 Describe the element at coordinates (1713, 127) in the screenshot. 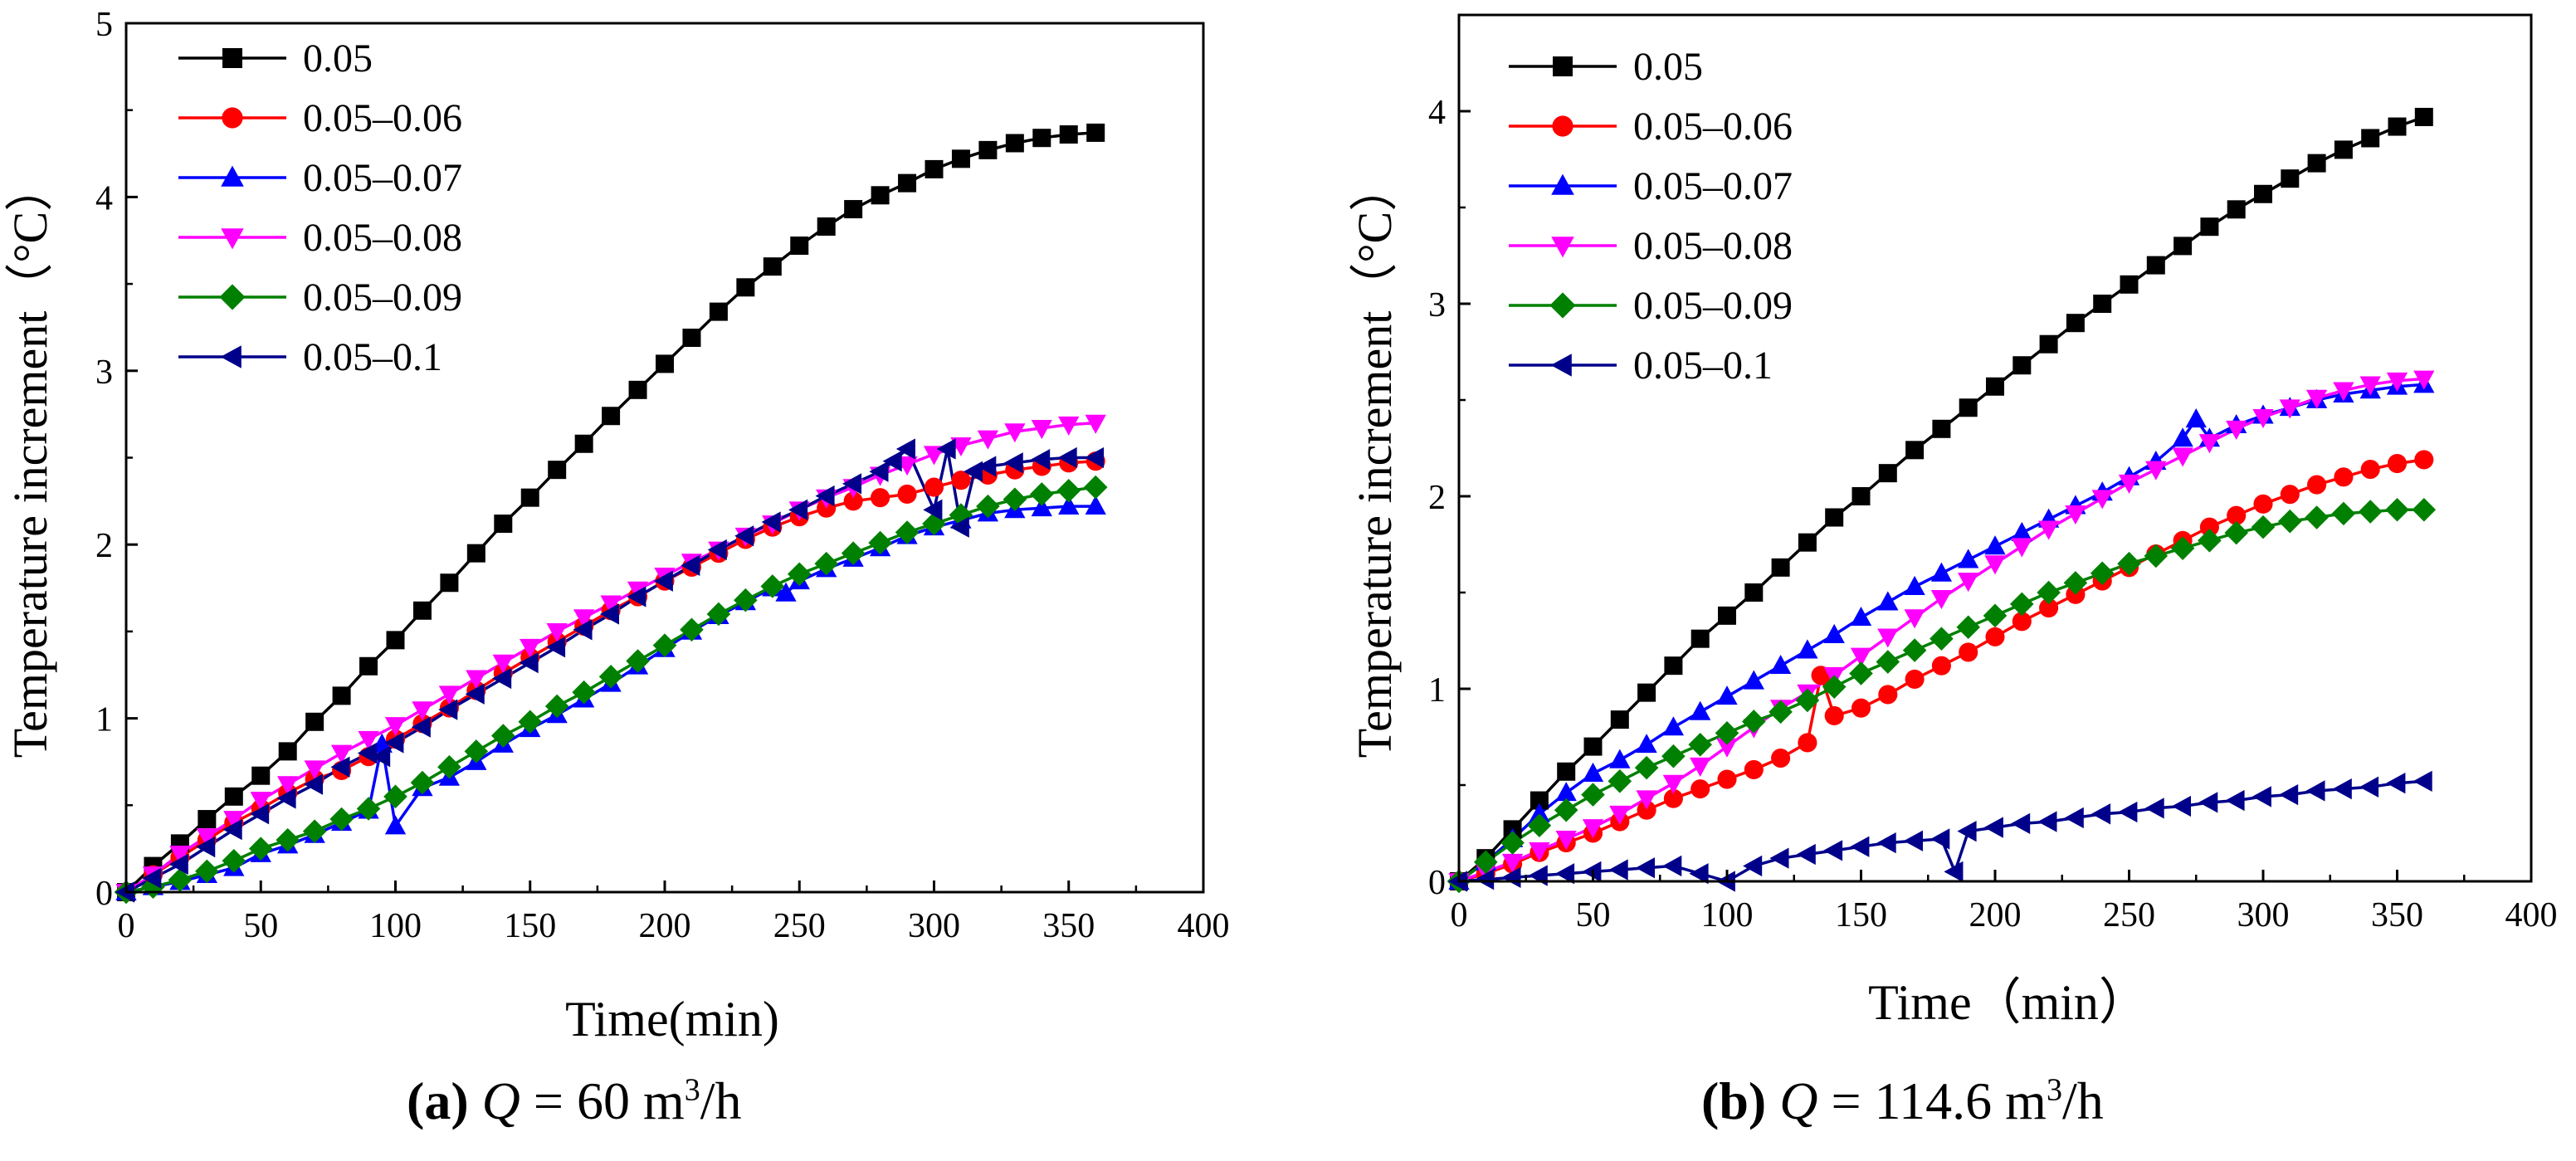

I see `legend-label: 0.05–0.06` at that location.